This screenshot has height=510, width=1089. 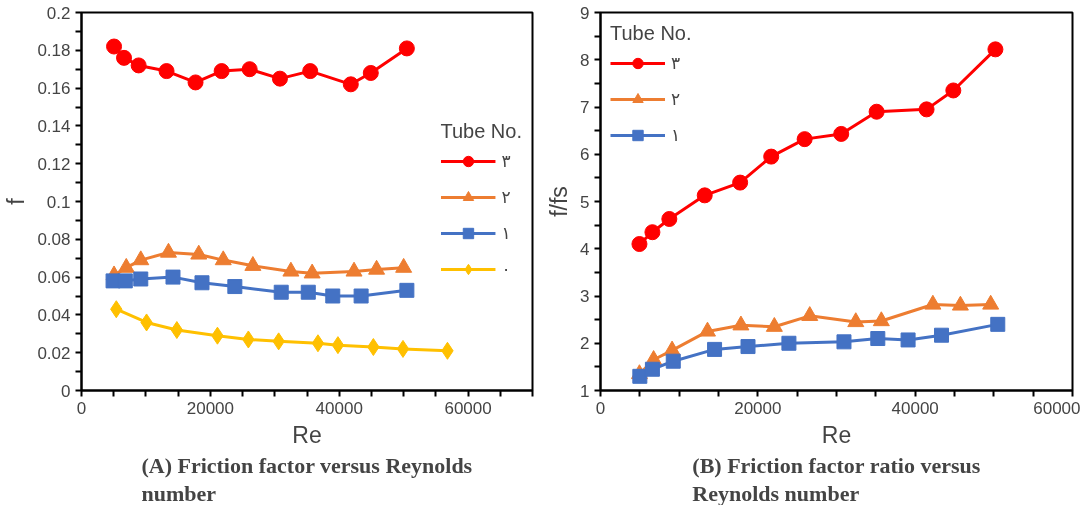 I want to click on y-tick-label: 0.12, so click(x=54, y=164).